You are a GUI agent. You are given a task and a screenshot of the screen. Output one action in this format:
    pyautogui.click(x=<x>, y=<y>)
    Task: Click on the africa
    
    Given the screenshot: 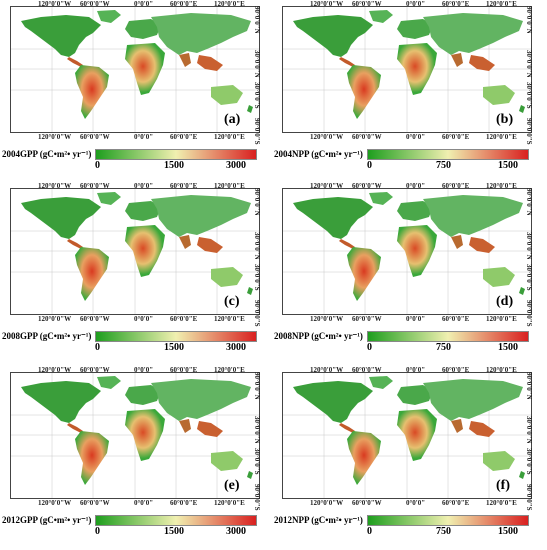 What is the action you would take?
    pyautogui.click(x=417, y=251)
    